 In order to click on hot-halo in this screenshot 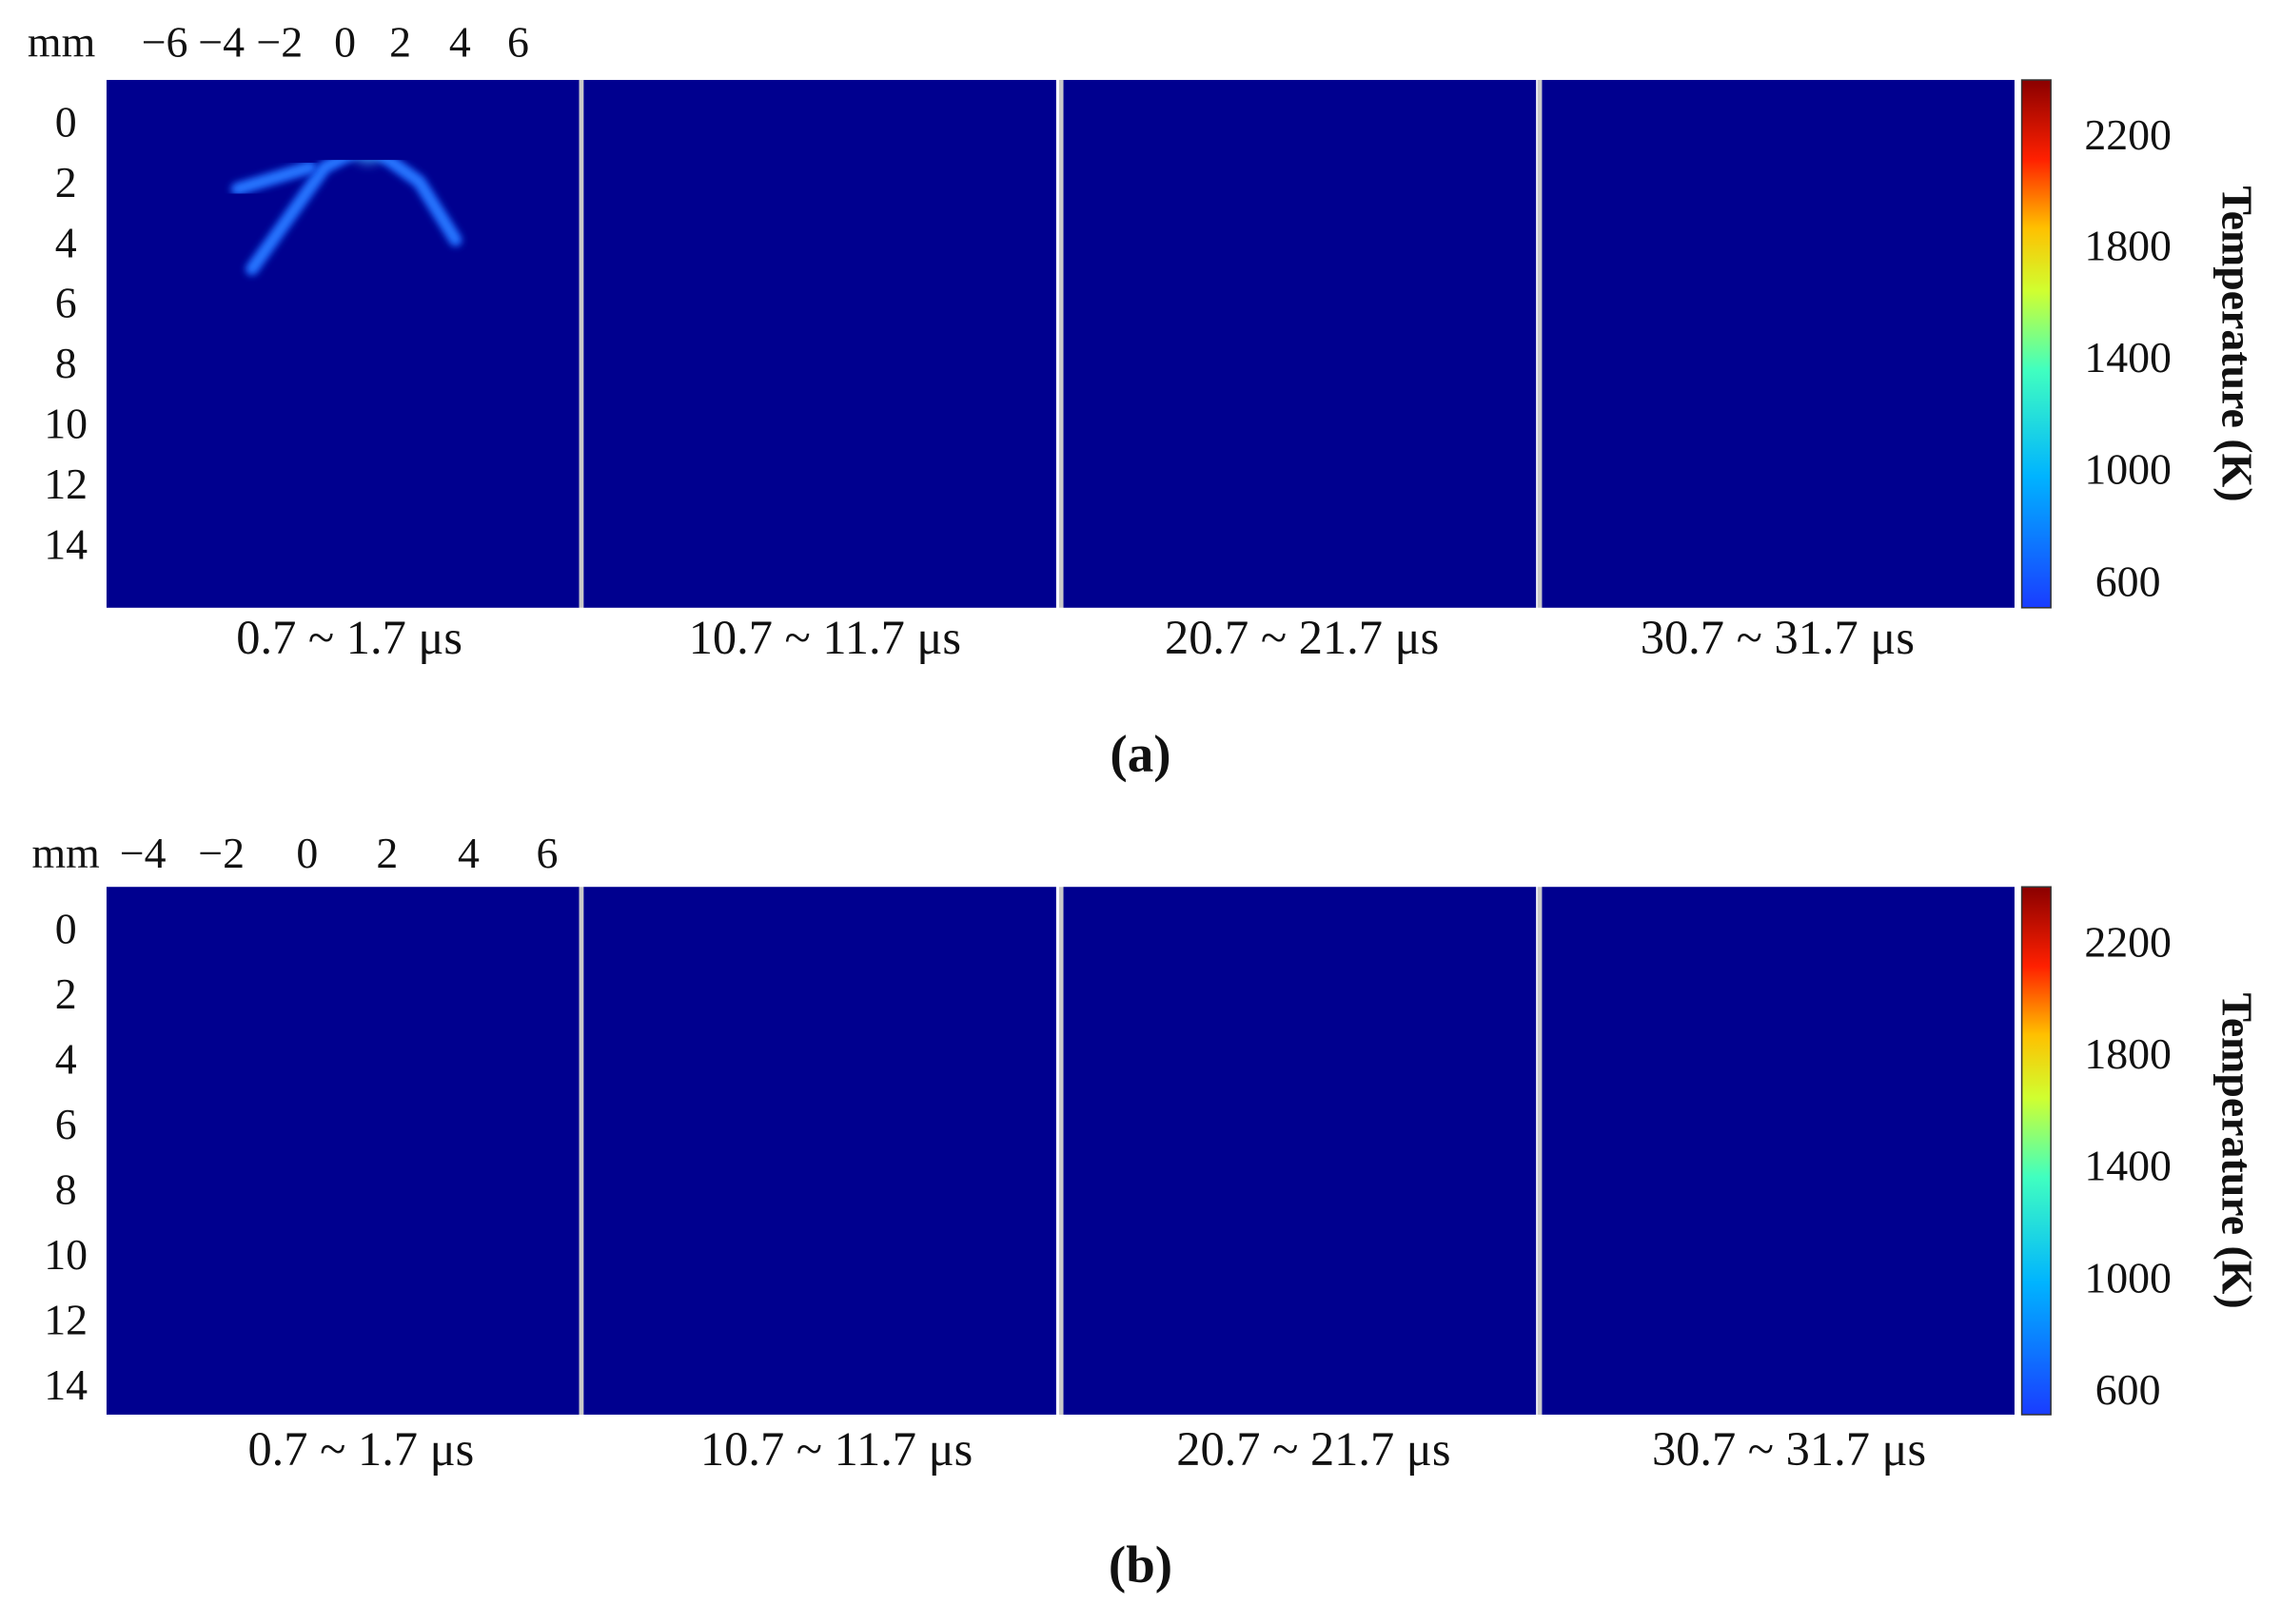, I will do `click(368, 162)`.